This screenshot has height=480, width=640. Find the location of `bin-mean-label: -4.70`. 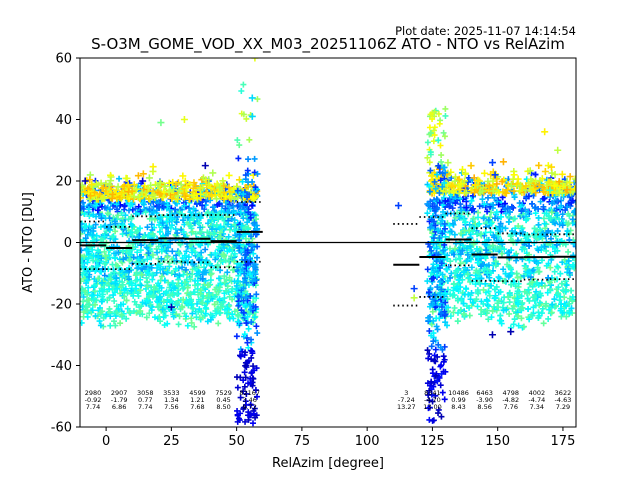

bin-mean-label: -4.70 is located at coordinates (432, 400).